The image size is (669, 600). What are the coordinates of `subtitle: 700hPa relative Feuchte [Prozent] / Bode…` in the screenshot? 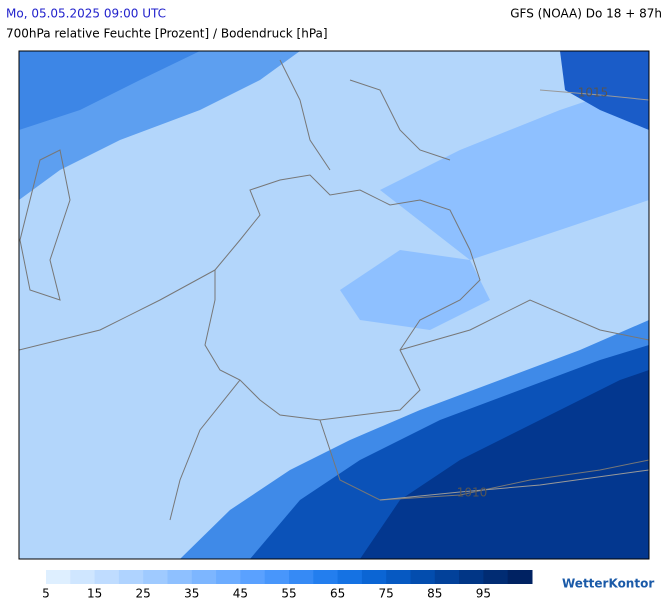 It's located at (167, 34).